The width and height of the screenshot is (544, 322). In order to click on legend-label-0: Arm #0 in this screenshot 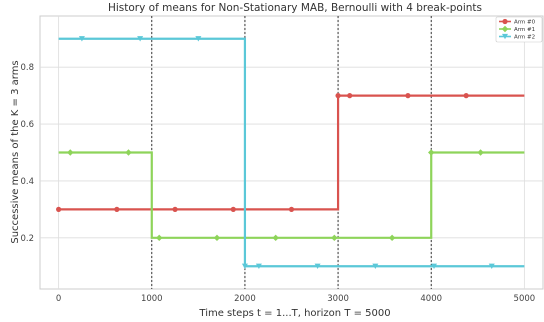, I will do `click(525, 23)`.